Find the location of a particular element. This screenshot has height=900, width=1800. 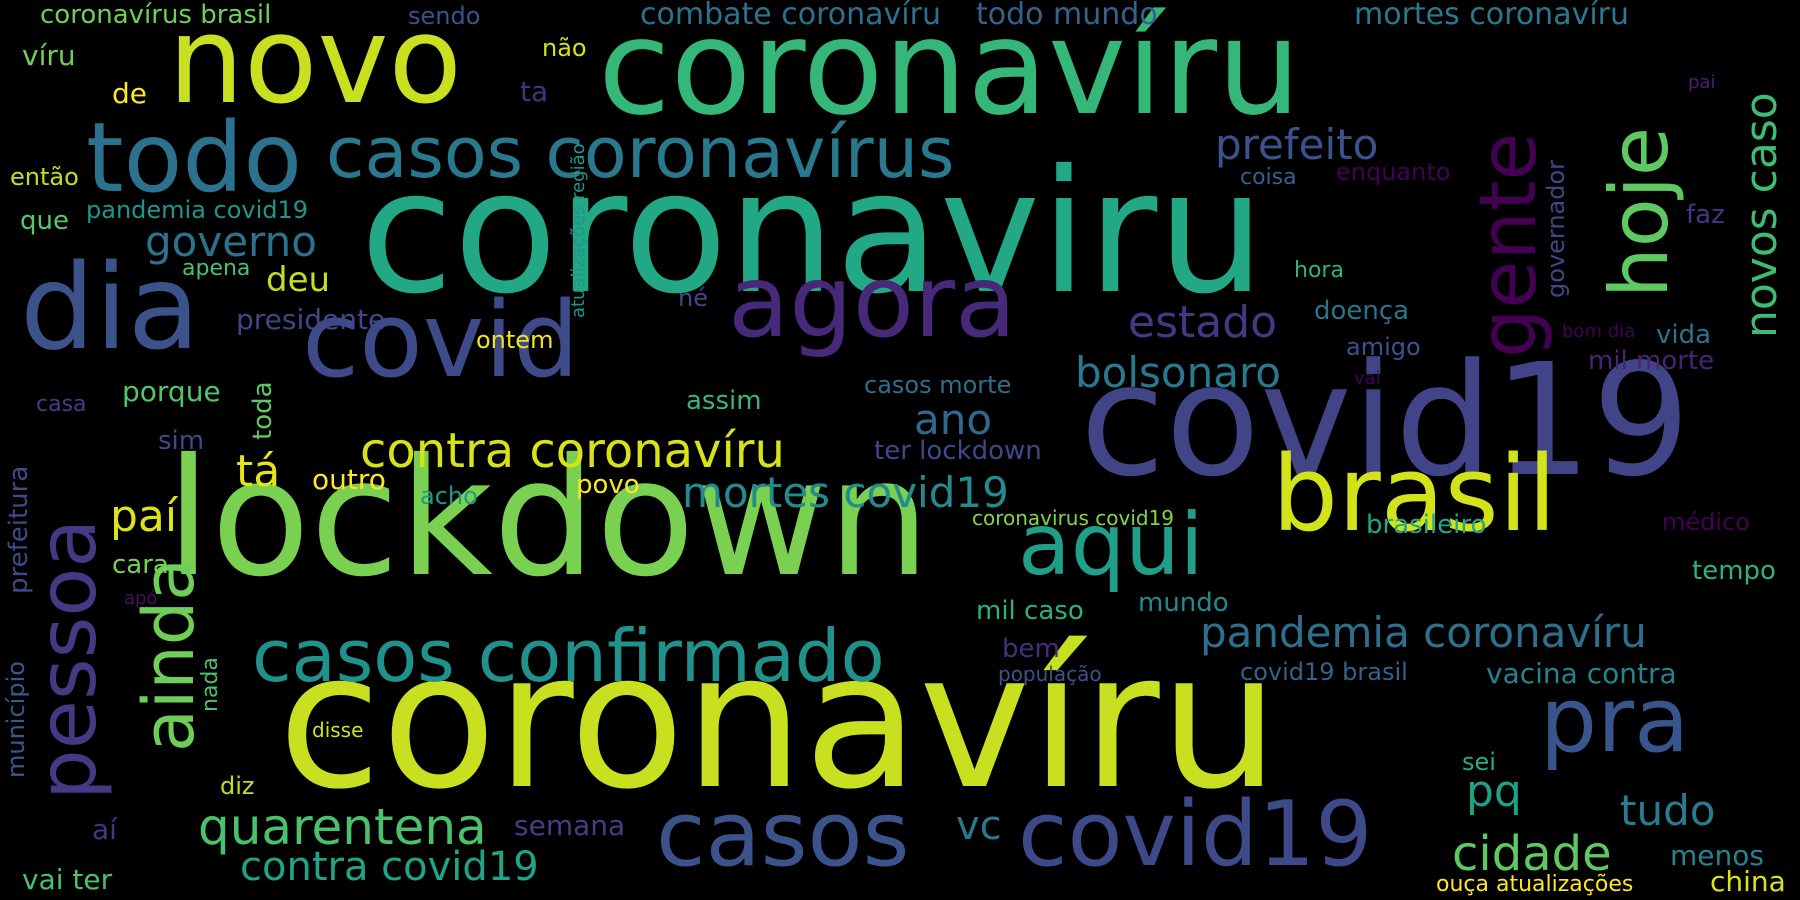

word: menos is located at coordinates (1717, 855).